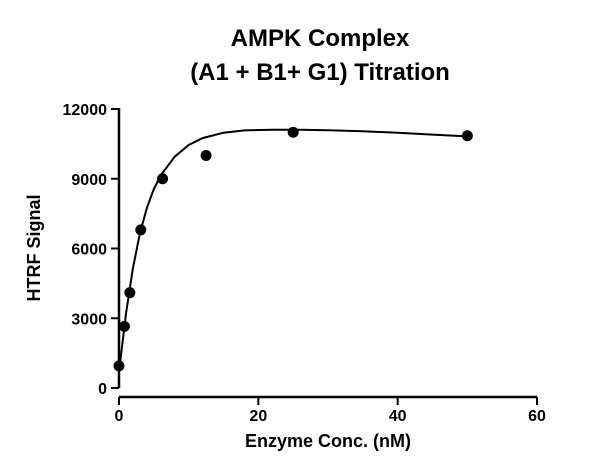  Describe the element at coordinates (537, 416) in the screenshot. I see `x-tick-label: 60` at that location.